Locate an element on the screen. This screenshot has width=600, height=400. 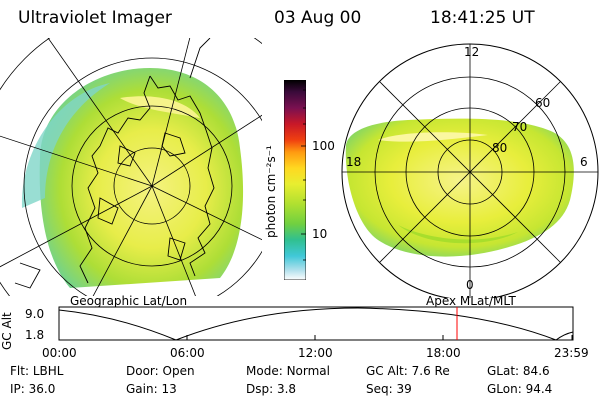
mlat-label-60: 60 is located at coordinates (543, 103).